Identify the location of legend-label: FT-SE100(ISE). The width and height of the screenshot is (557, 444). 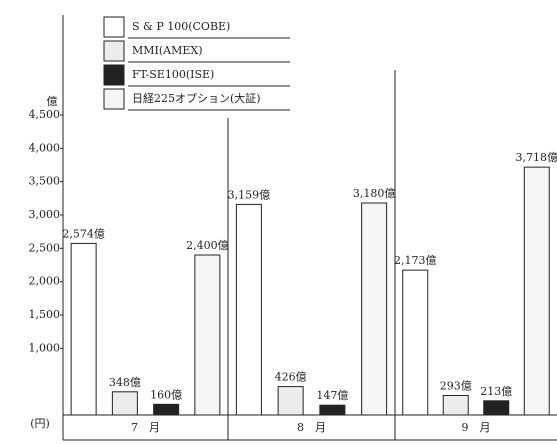
(173, 74).